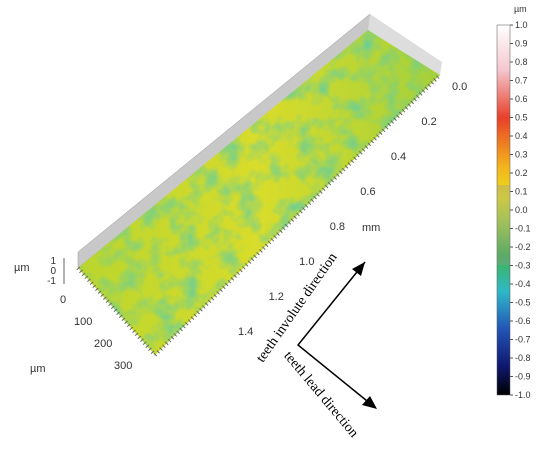  What do you see at coordinates (521, 118) in the screenshot?
I see `colorbar-label: 0.5` at bounding box center [521, 118].